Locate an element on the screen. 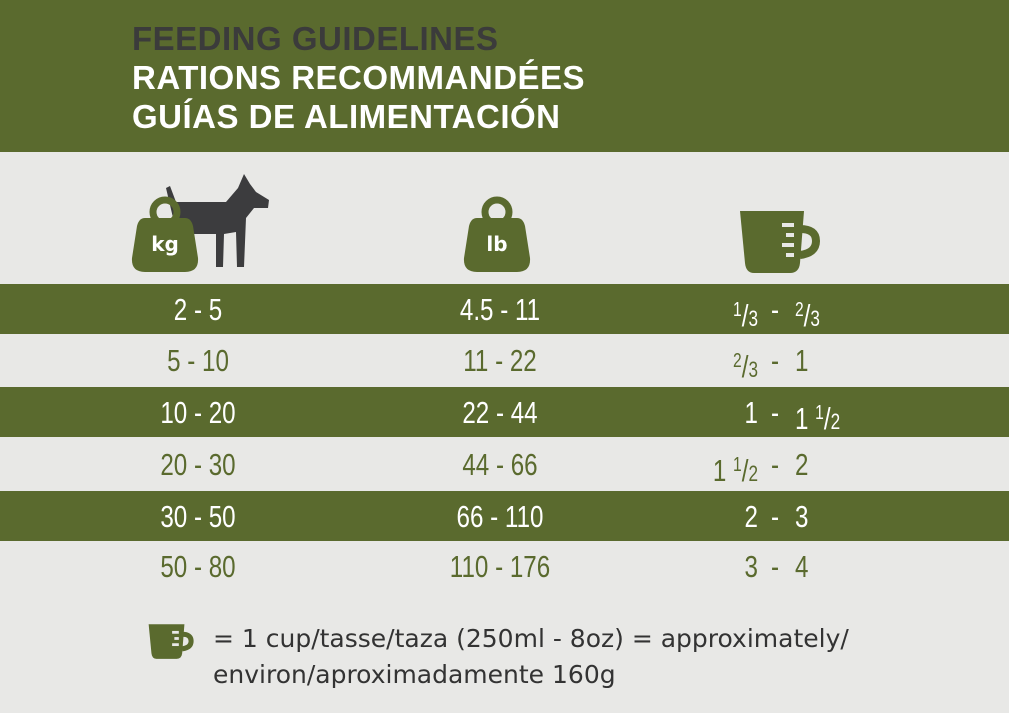 The width and height of the screenshot is (1009, 713). cups-min: 3 is located at coordinates (751, 566).